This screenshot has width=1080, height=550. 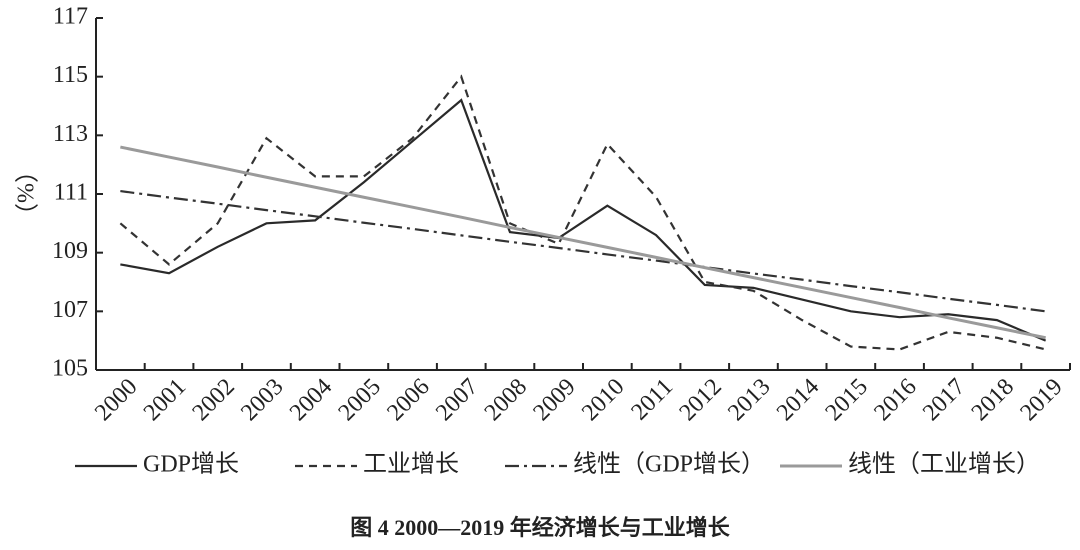 What do you see at coordinates (70, 134) in the screenshot?
I see `y-tick-label: 113` at bounding box center [70, 134].